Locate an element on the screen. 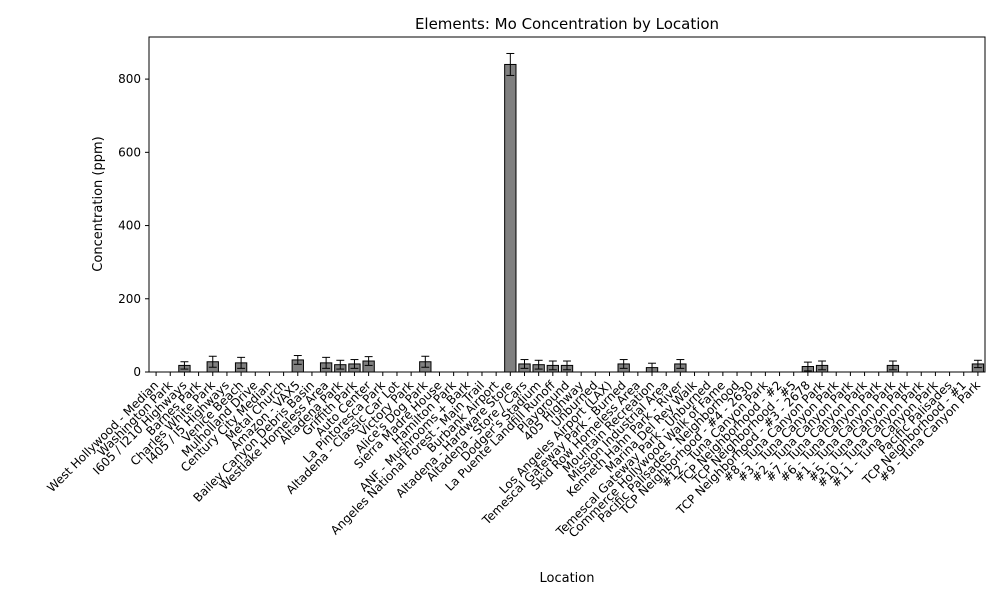 This screenshot has width=1000, height=600. y-tick-label: 400 is located at coordinates (129, 226).